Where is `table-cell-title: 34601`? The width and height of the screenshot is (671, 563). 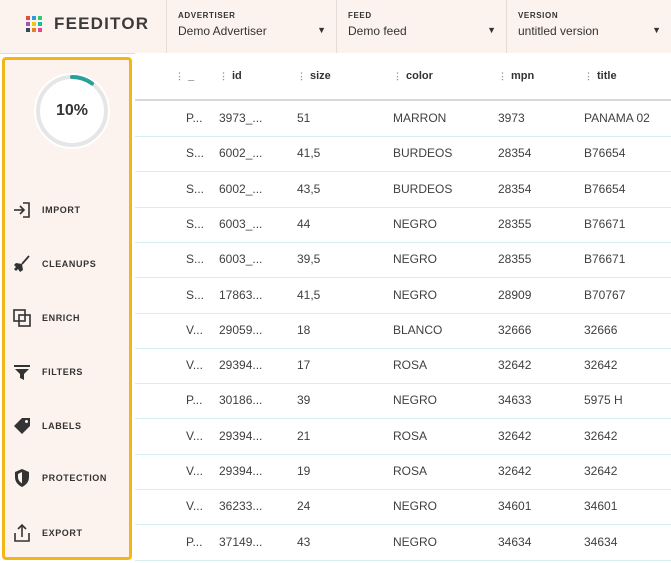 table-cell-title: 34601 is located at coordinates (601, 506).